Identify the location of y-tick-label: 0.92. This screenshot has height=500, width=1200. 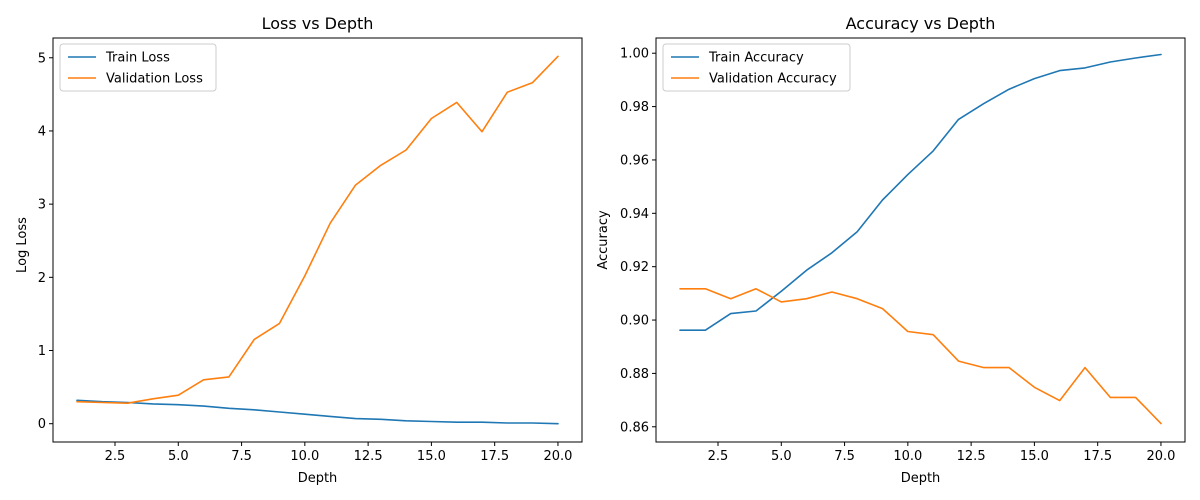
(634, 267).